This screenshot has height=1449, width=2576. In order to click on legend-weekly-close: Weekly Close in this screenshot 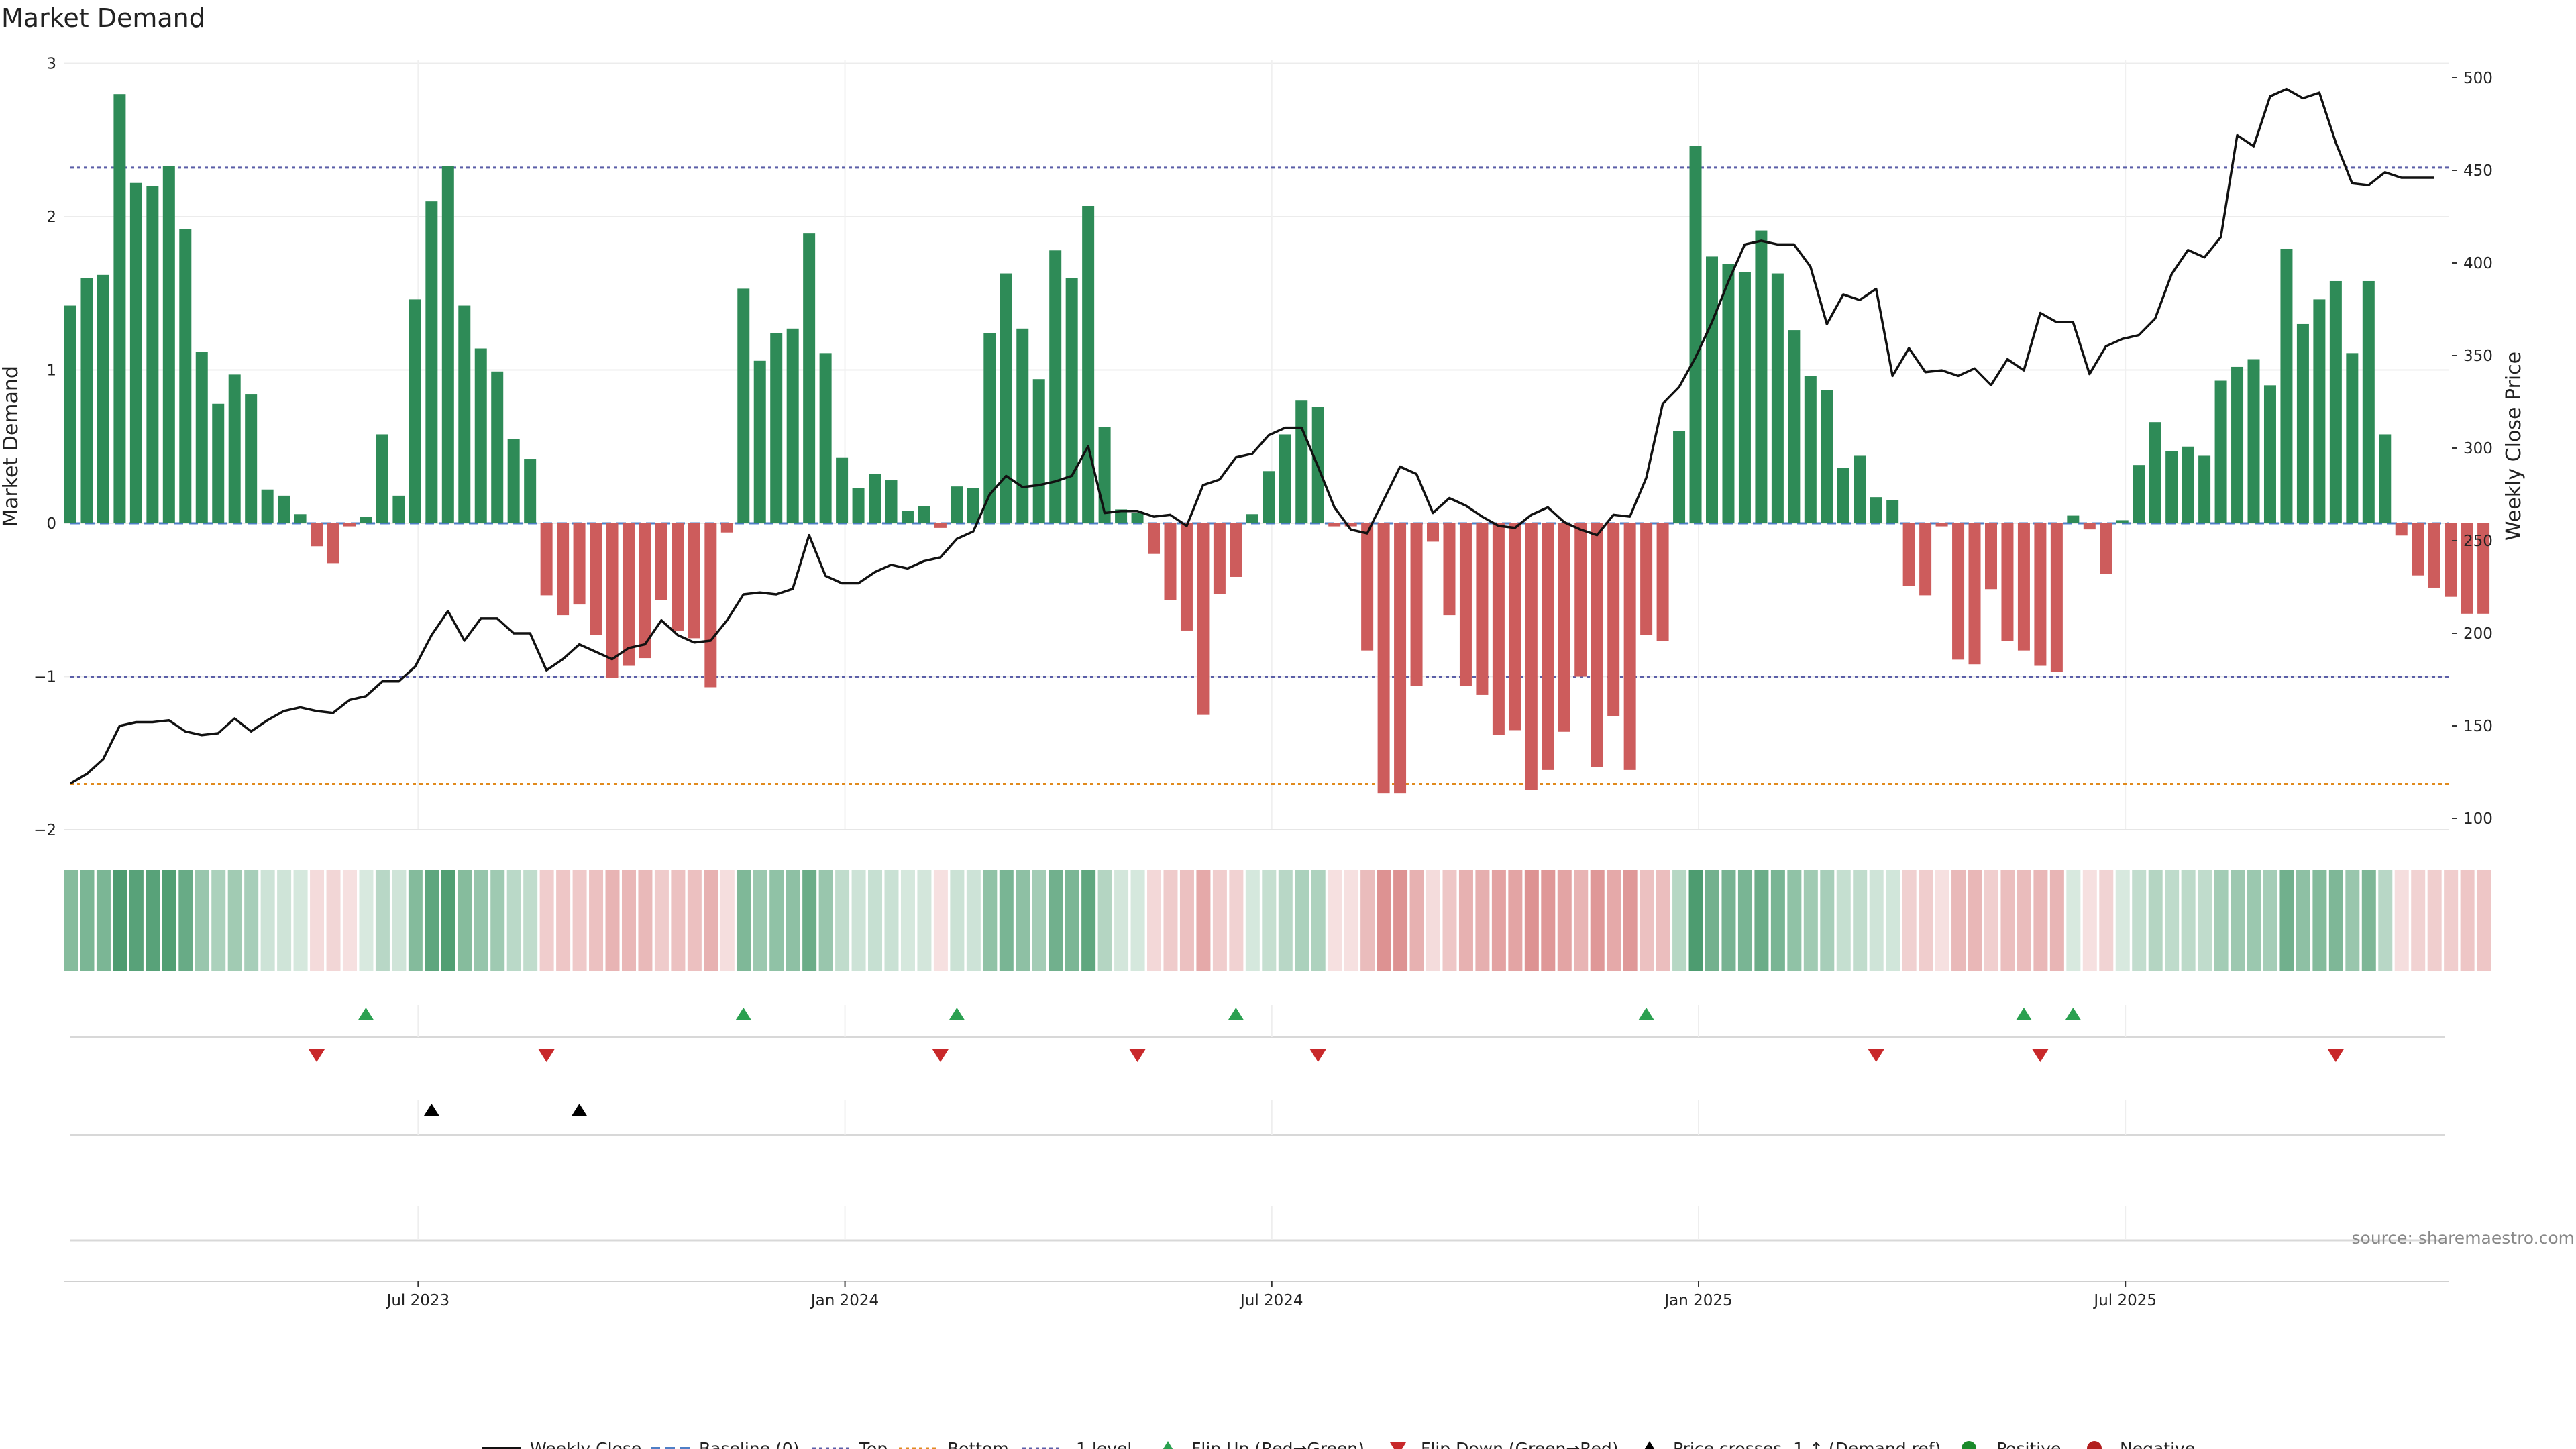, I will do `click(561, 1444)`.